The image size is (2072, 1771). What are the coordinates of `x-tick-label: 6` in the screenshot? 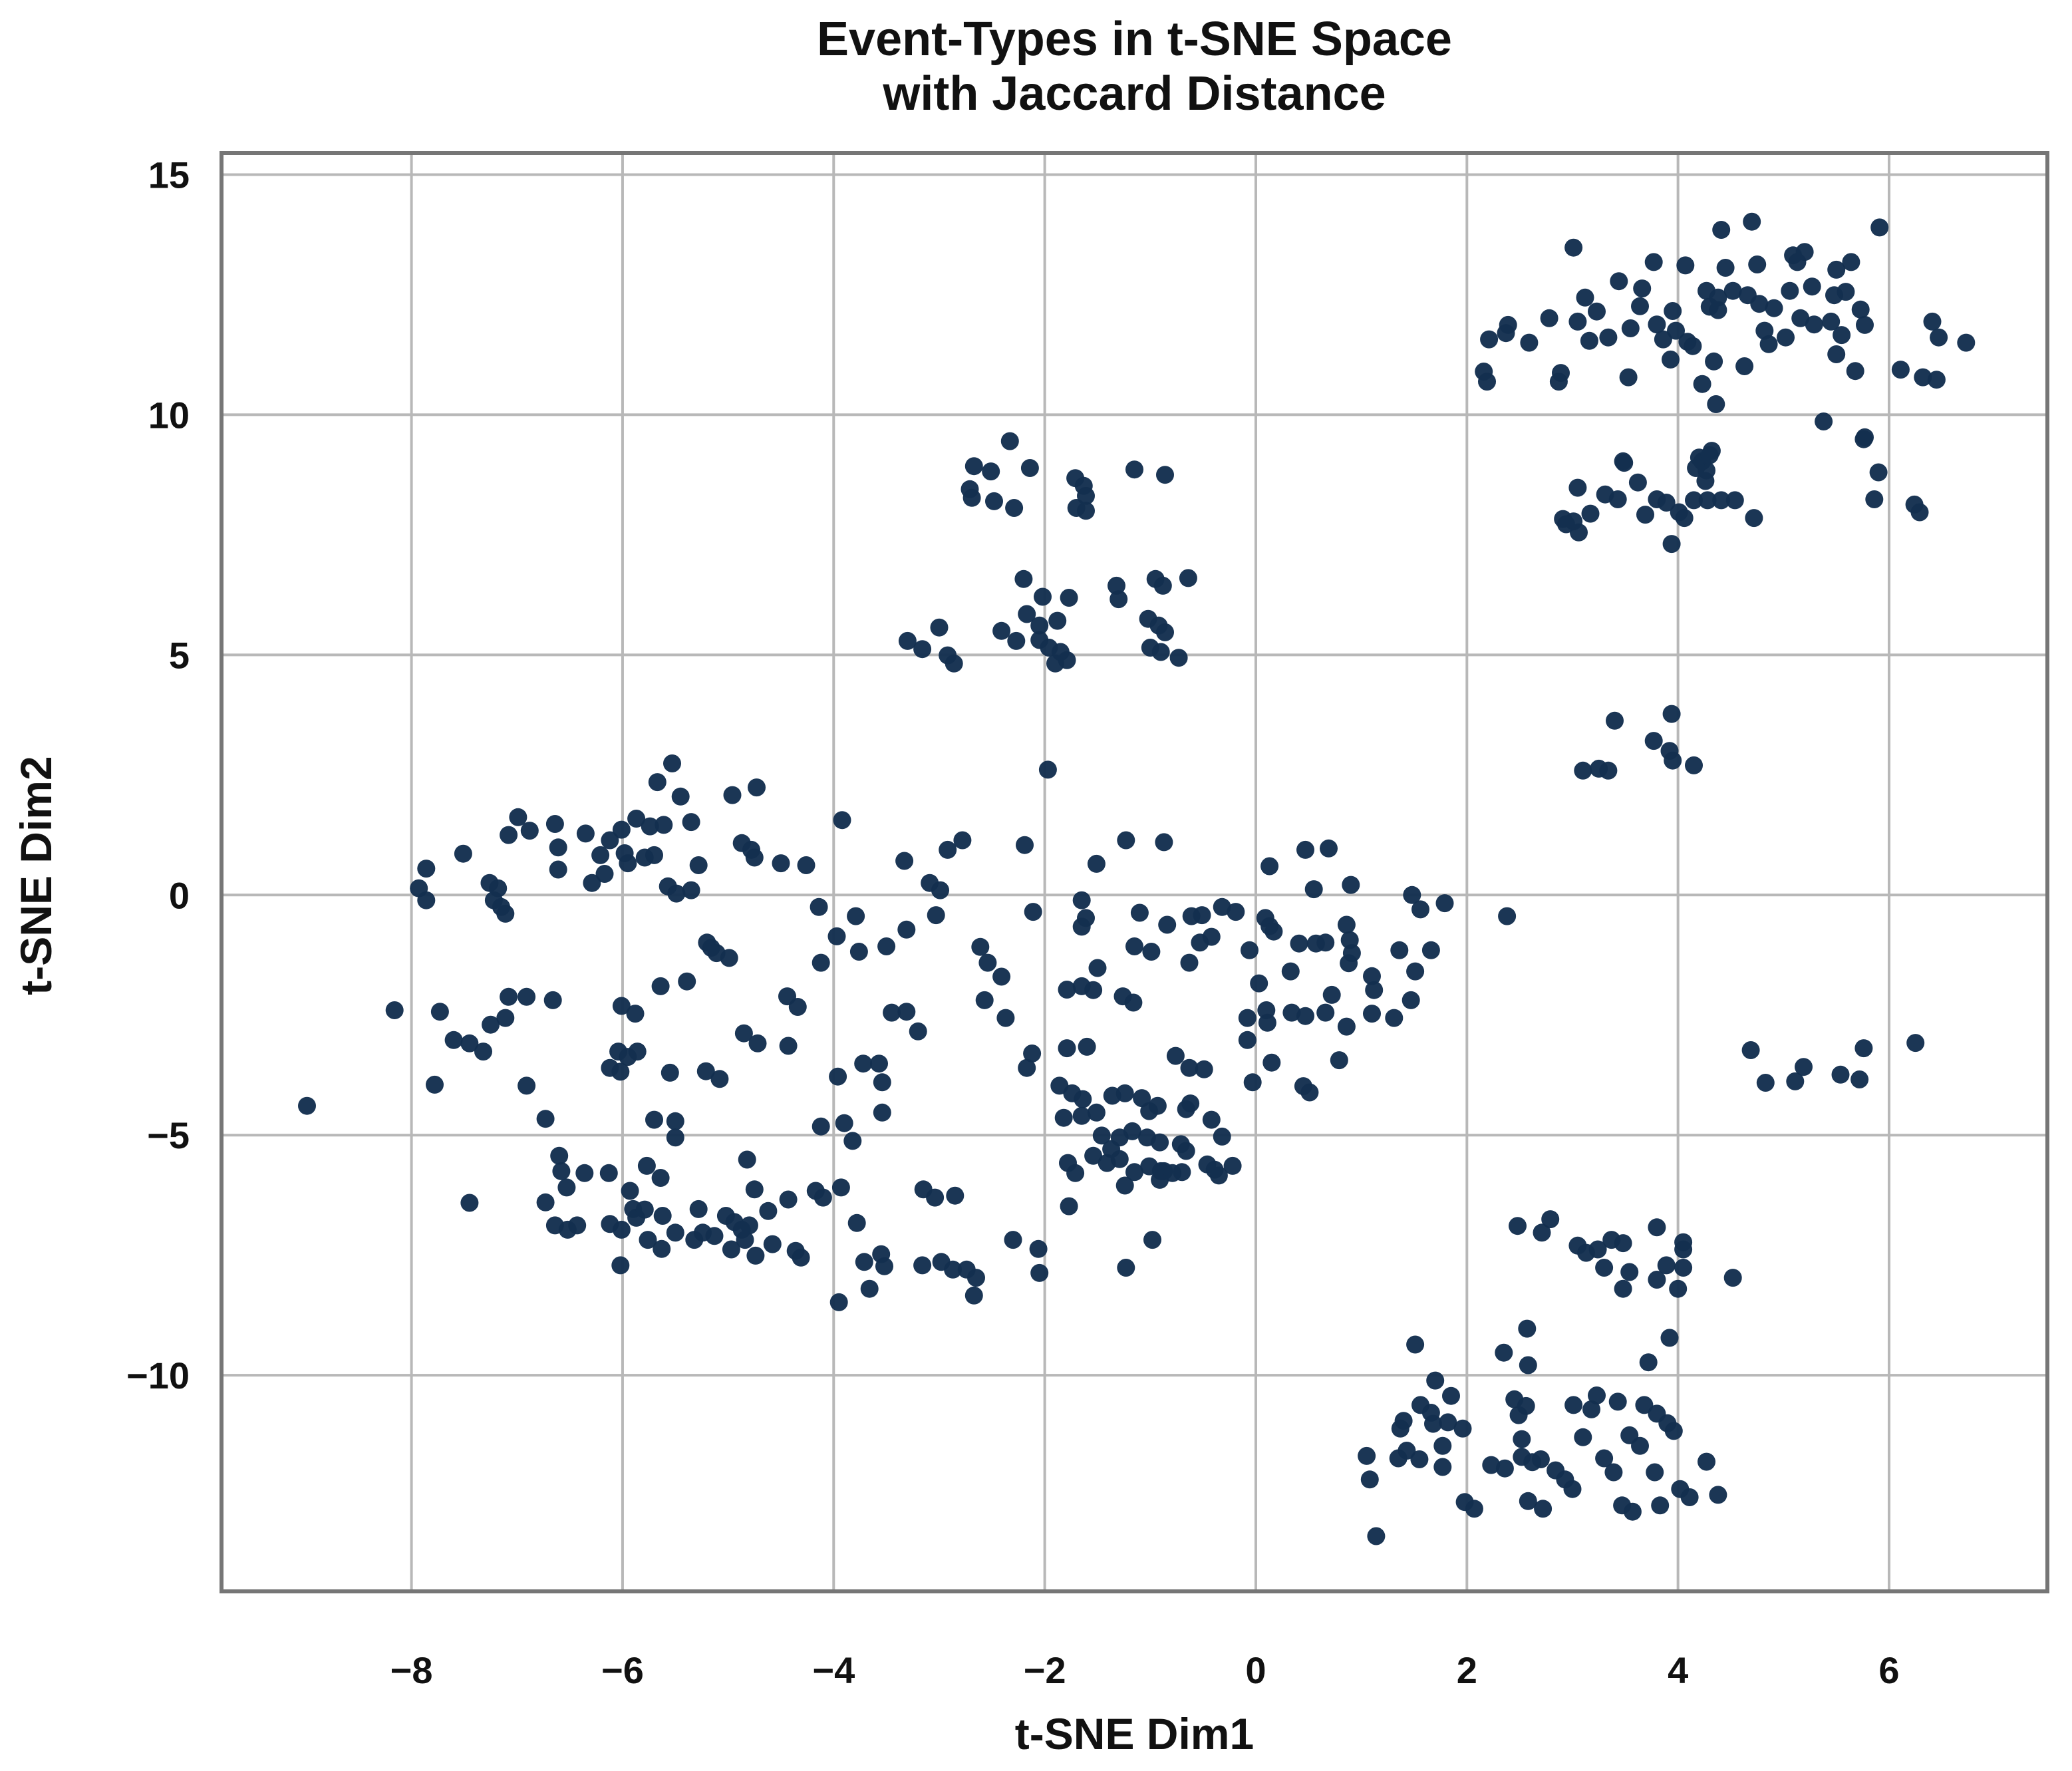 It's located at (1888, 1670).